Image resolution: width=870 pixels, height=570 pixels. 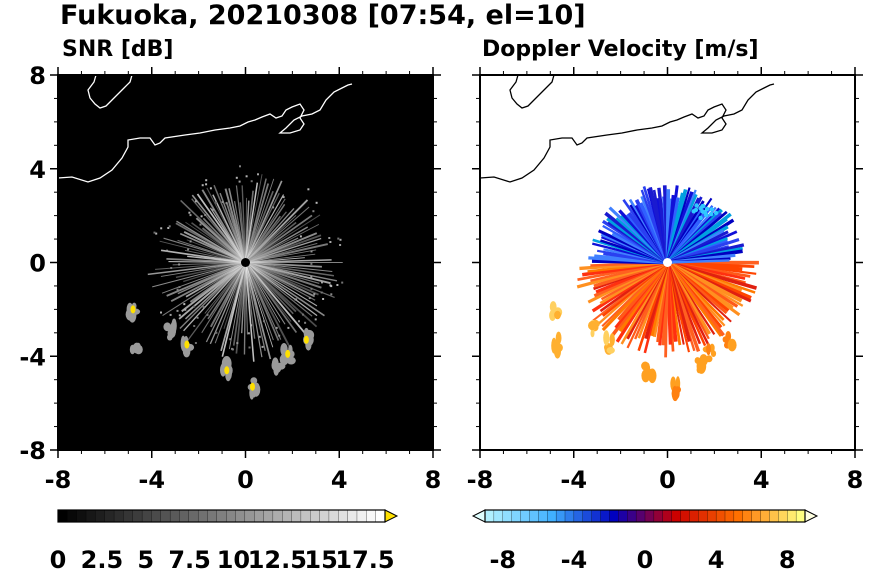 I want to click on snr-rays, so click(x=245, y=263).